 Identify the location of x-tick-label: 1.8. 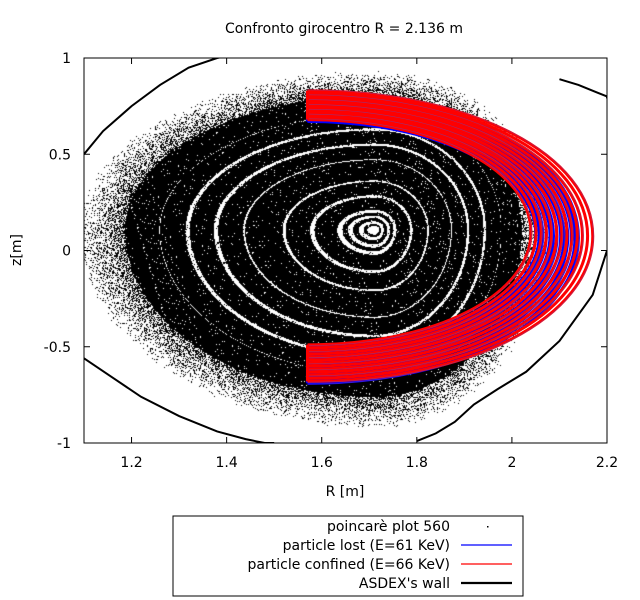
(417, 463).